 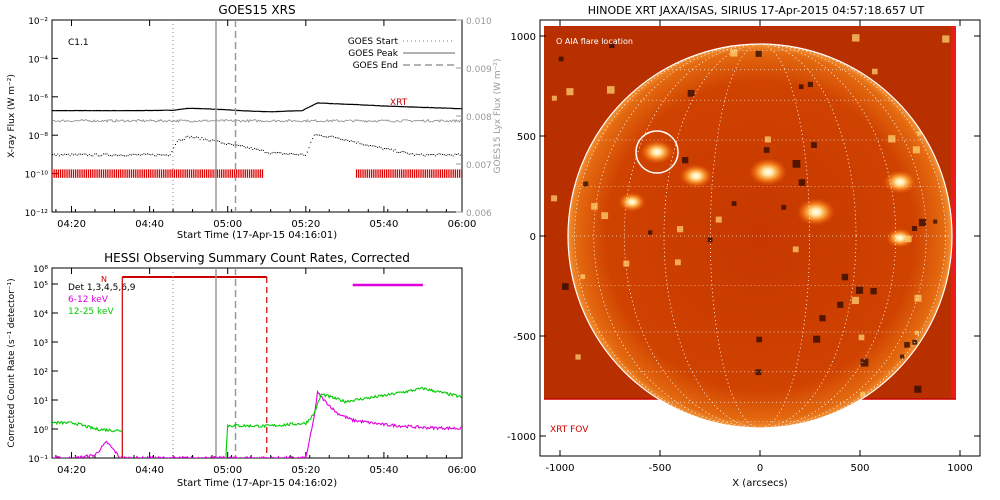 I want to click on goes-y2-tick-label: 0.009, so click(x=479, y=70).